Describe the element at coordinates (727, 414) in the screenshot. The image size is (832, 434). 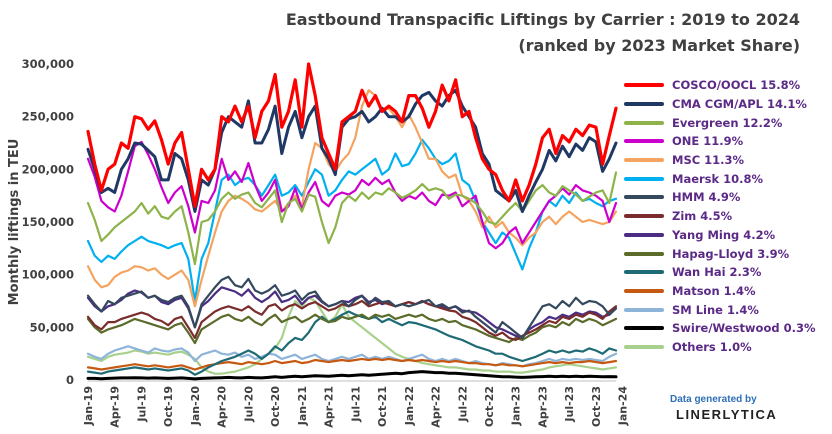
I see `brand-logo-text: LINERLYTICA` at that location.